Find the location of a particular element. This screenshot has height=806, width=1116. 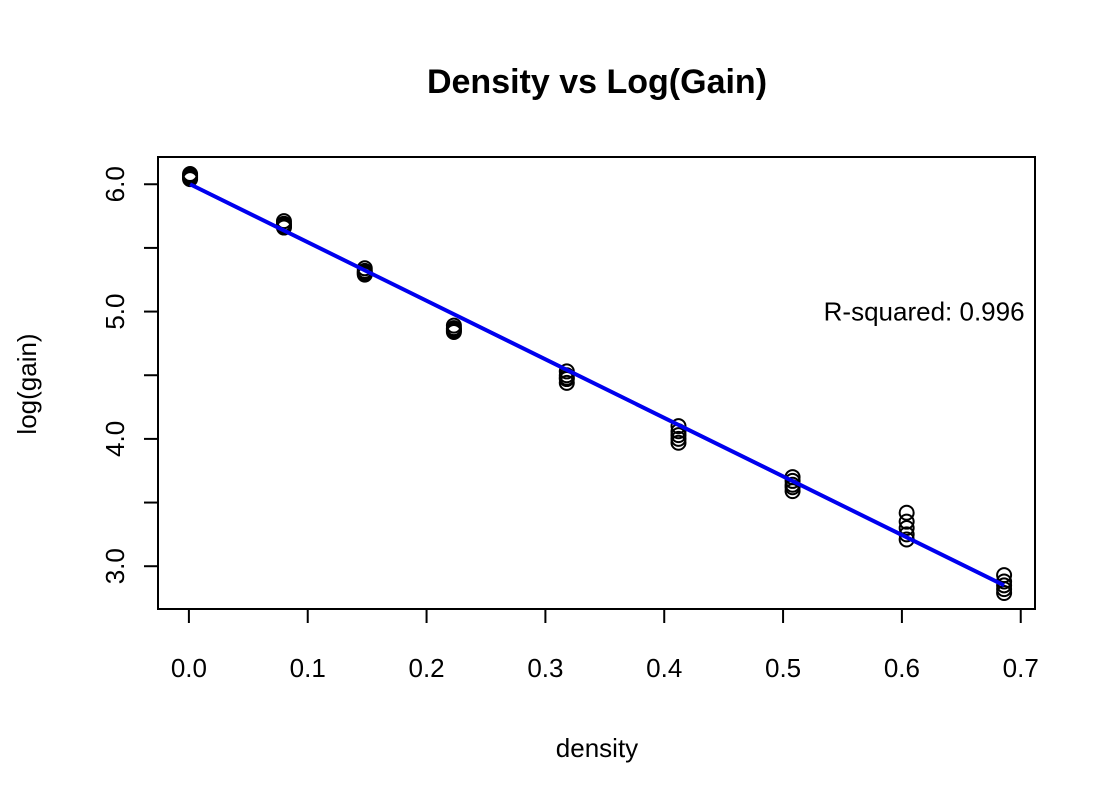

x-tick-label: 0.5 is located at coordinates (783, 668).